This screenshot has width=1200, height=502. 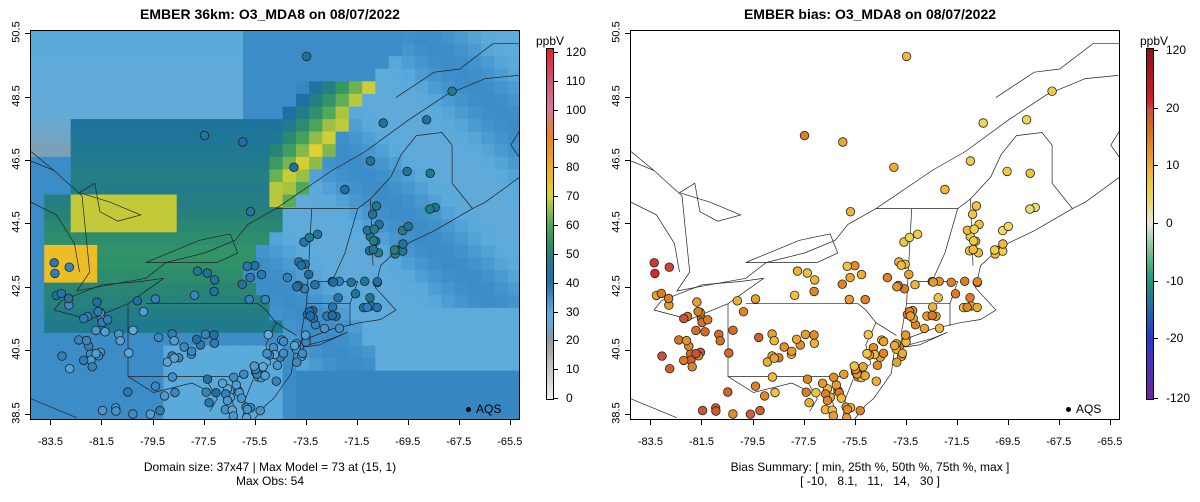 I want to click on x-tick-label: -73.5, so click(x=306, y=442).